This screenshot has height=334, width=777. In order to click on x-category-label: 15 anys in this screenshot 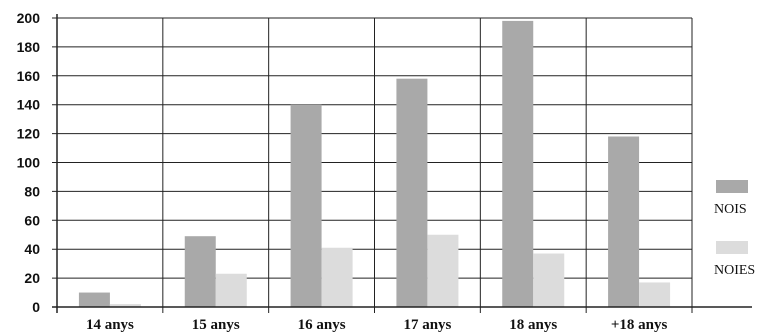, I will do `click(216, 325)`.